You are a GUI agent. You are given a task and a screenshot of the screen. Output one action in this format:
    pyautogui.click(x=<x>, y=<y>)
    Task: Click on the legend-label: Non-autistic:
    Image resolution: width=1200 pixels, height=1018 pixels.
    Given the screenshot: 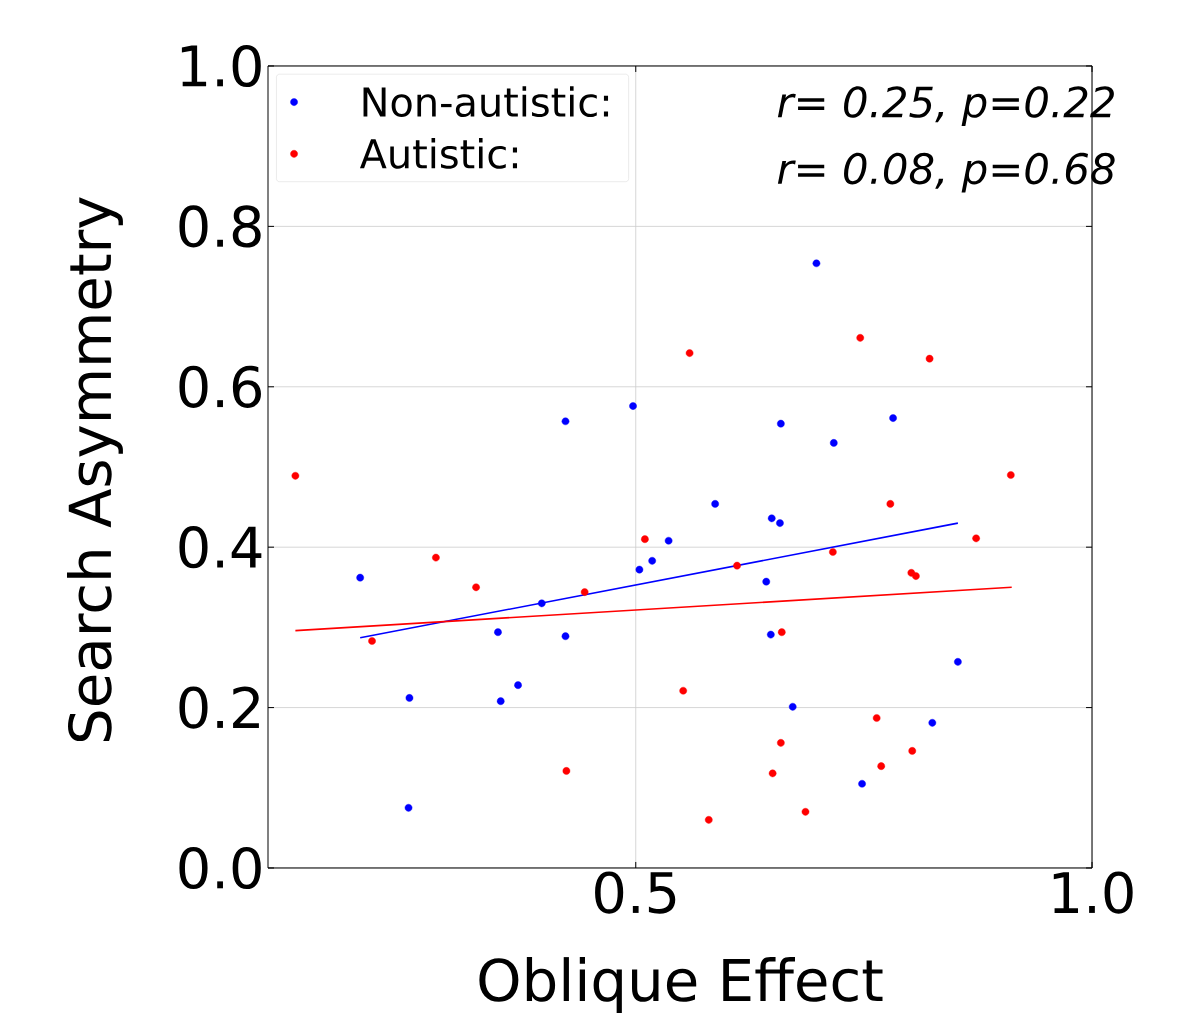 What is the action you would take?
    pyautogui.click(x=486, y=102)
    